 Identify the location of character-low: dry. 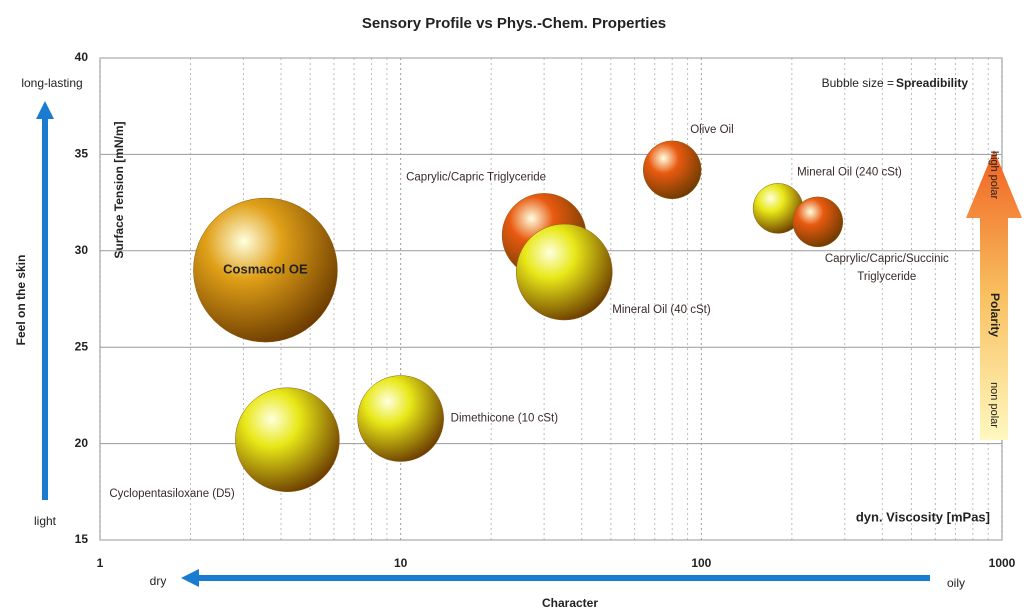
(158, 581).